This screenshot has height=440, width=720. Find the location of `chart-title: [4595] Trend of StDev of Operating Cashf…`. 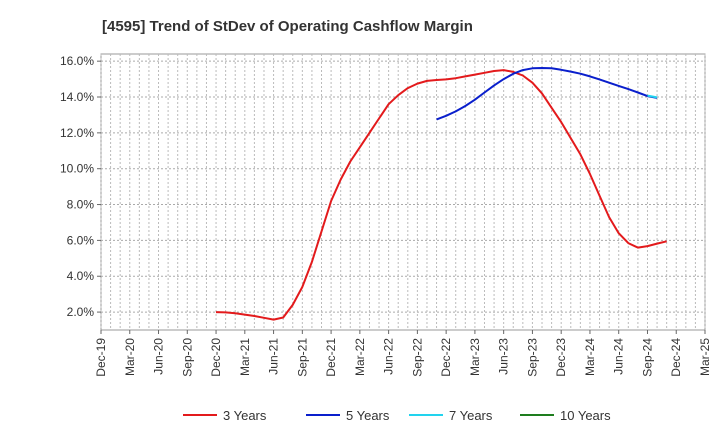

chart-title: [4595] Trend of StDev of Operating Cashf… is located at coordinates (287, 26).